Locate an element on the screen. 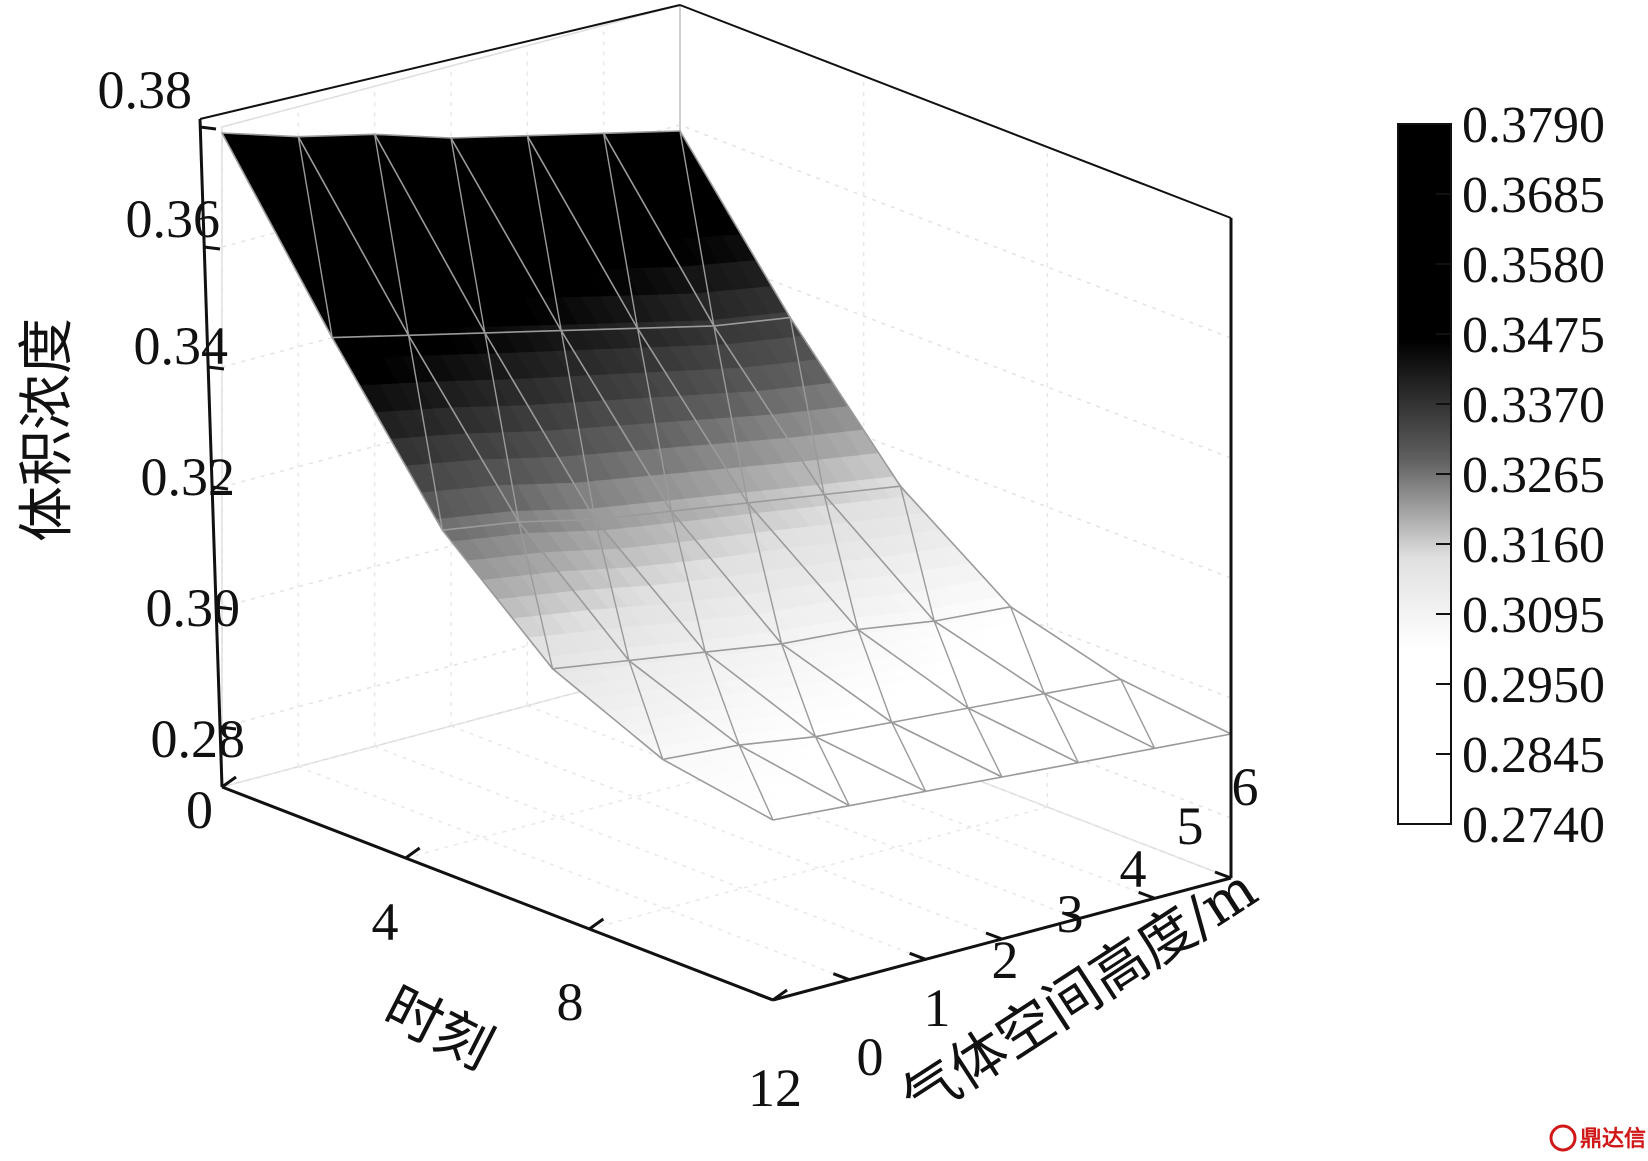 The image size is (1648, 1161). colorbar-tick-label: 0.2845 is located at coordinates (1533, 755).